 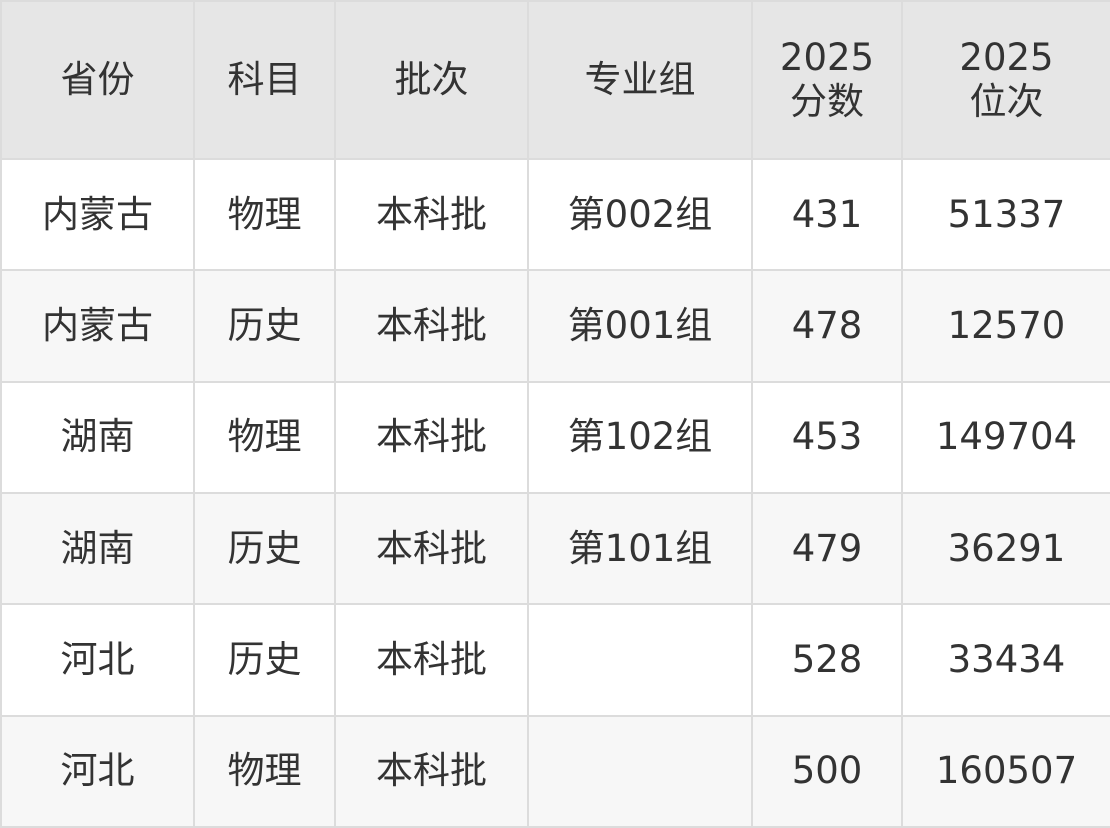 I want to click on cell: 33434, so click(x=1005, y=660).